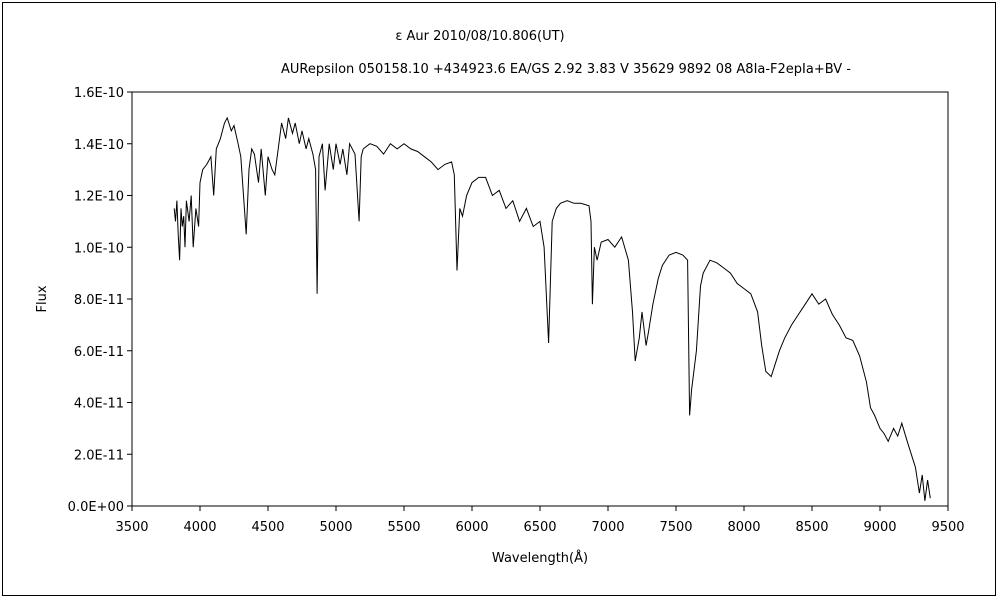 The height and width of the screenshot is (600, 1000). What do you see at coordinates (743, 527) in the screenshot?
I see `x-tick-label: 8000` at bounding box center [743, 527].